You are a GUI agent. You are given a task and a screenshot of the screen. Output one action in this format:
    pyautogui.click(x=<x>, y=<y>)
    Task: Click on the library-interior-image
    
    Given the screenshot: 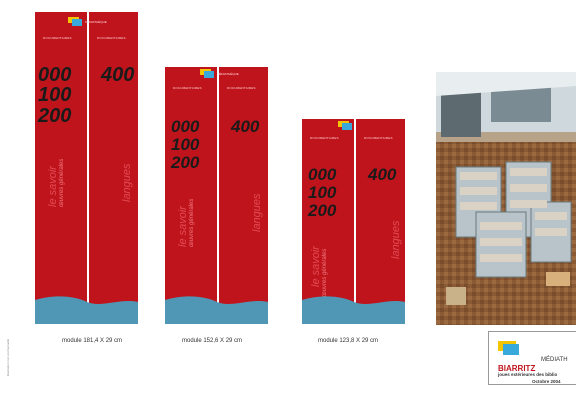 What is the action you would take?
    pyautogui.click(x=506, y=198)
    